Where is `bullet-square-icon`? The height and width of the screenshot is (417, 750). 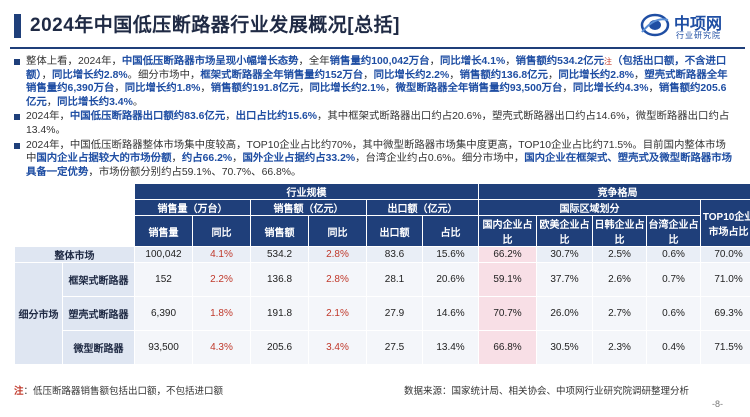 bullet-square-icon is located at coordinates (17, 117).